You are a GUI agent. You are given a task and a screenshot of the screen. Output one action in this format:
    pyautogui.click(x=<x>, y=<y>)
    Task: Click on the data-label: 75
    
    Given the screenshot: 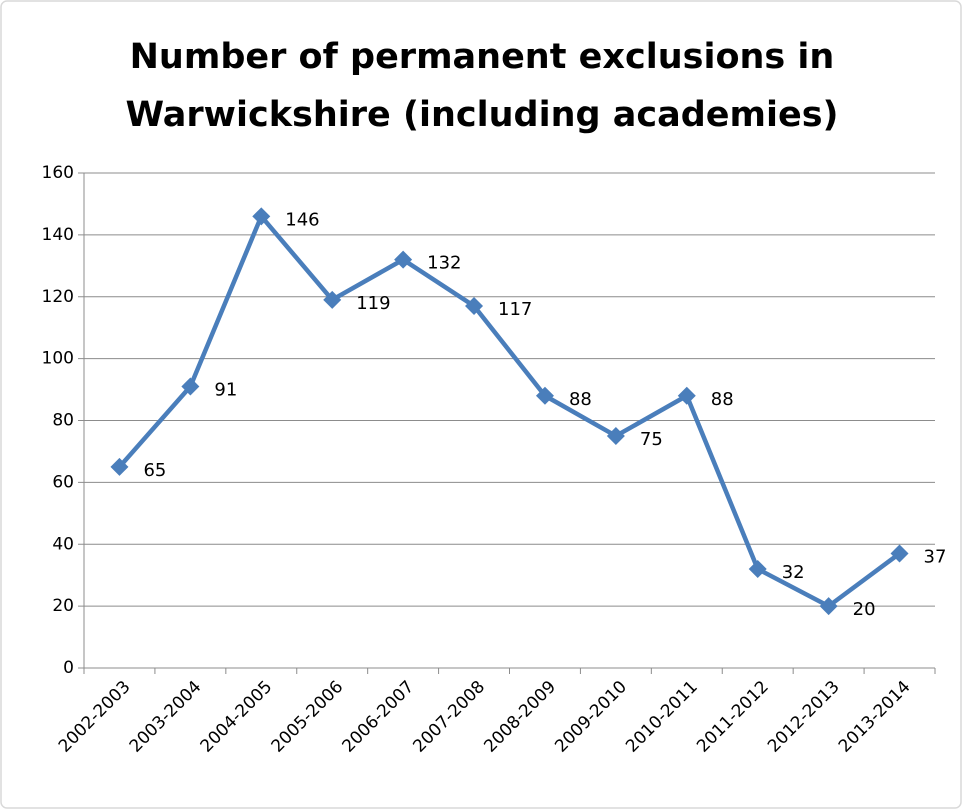 What is the action you would take?
    pyautogui.click(x=651, y=439)
    